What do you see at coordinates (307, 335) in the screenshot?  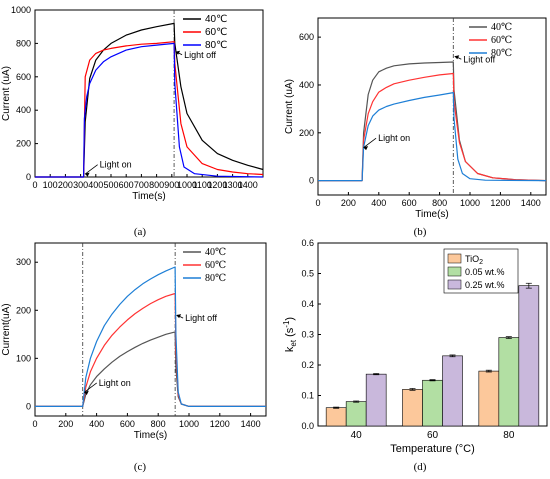 I see `y-tick-label: 0.3` at bounding box center [307, 335].